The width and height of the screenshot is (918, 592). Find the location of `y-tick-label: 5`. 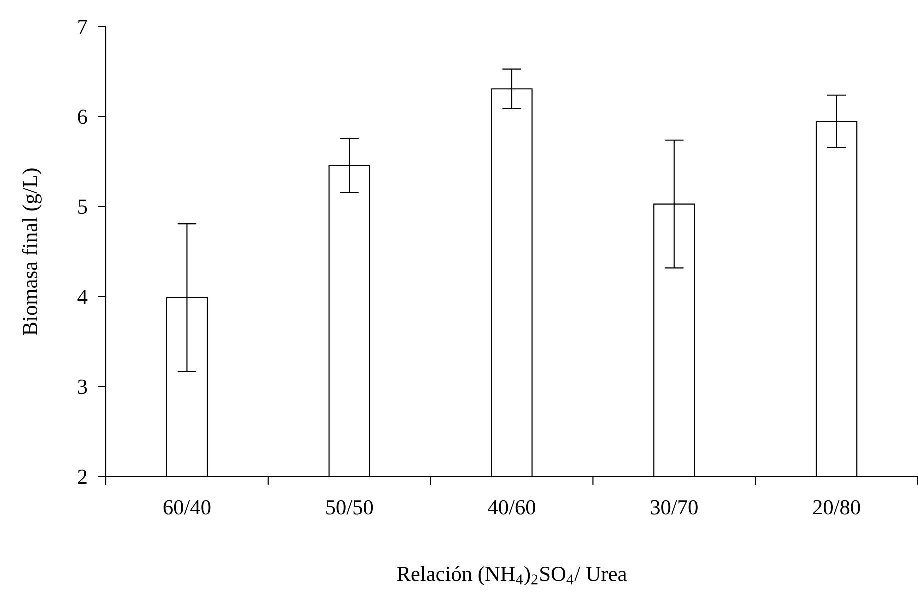

y-tick-label: 5 is located at coordinates (83, 207).